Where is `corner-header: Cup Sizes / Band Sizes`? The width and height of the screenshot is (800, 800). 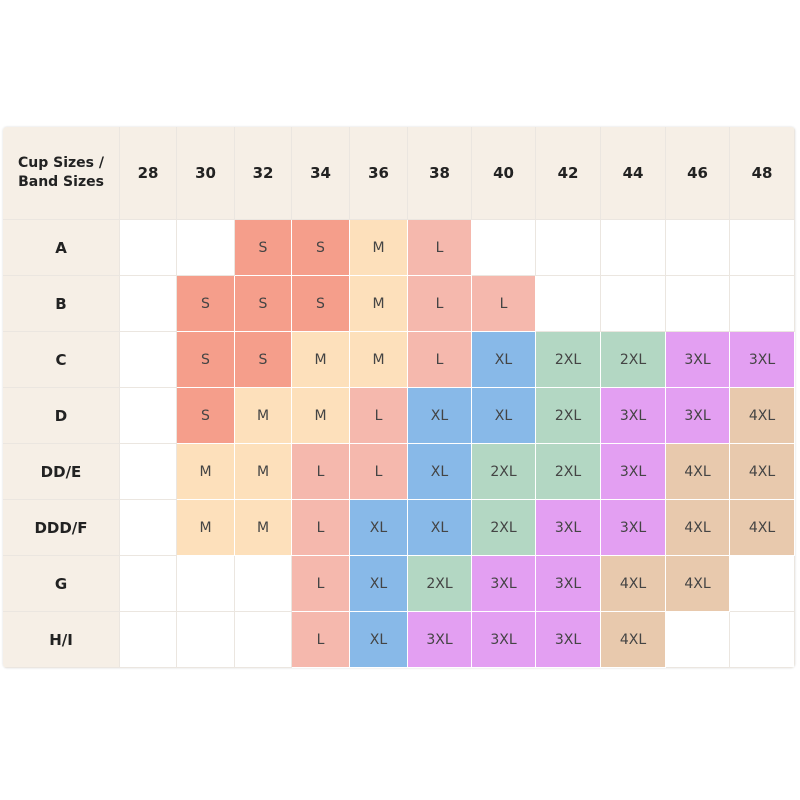 corner-header: Cup Sizes / Band Sizes is located at coordinates (61, 173).